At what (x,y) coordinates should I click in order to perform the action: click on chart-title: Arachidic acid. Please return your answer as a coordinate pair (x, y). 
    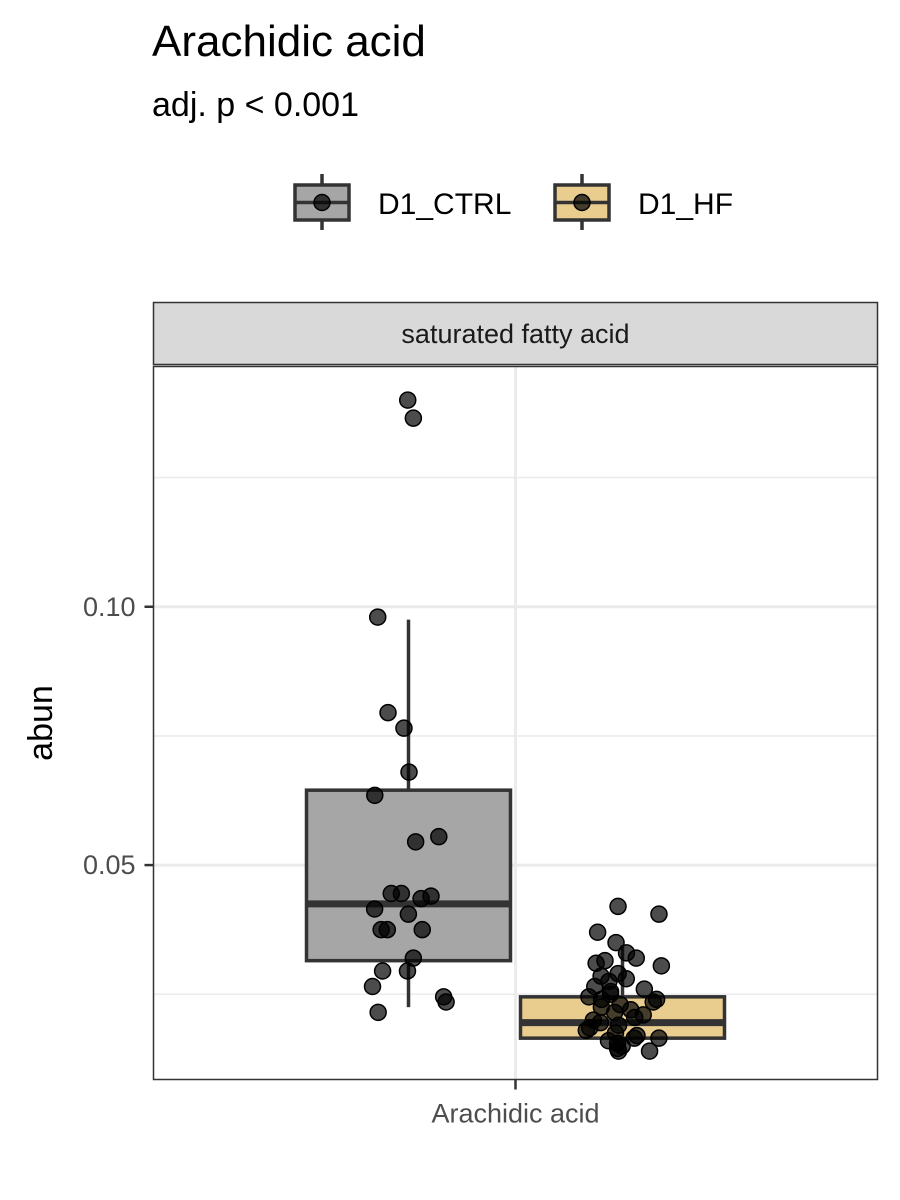
    Looking at the image, I should click on (289, 41).